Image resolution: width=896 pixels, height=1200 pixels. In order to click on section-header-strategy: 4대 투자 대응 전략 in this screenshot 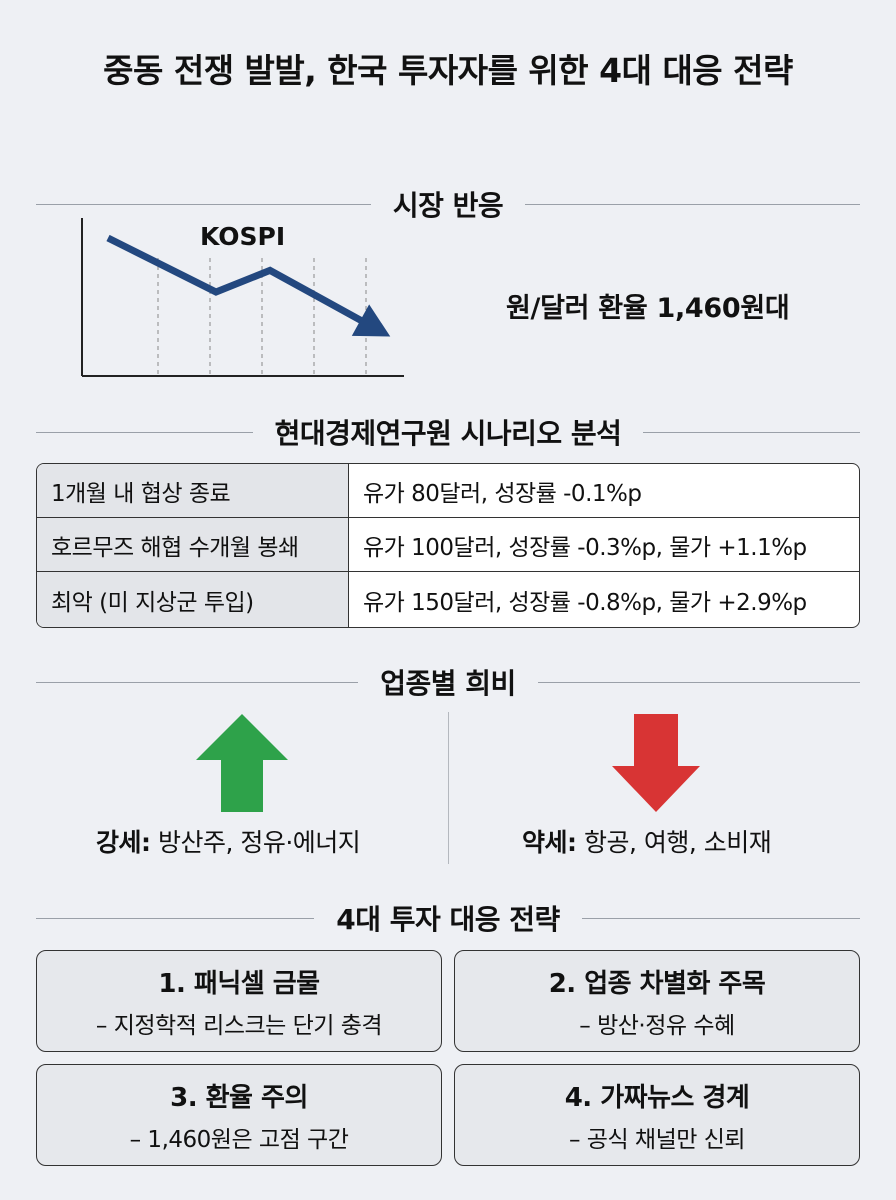, I will do `click(448, 918)`.